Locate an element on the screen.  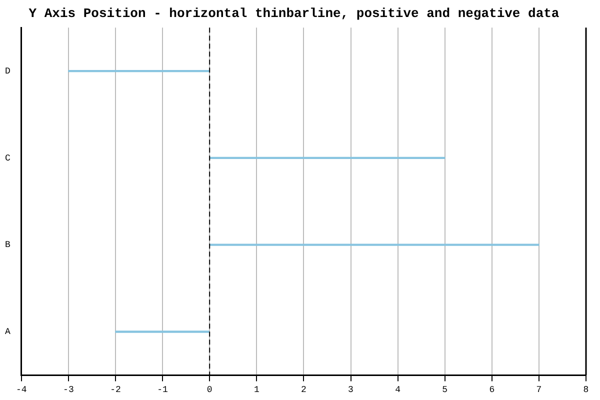
x-tick-label: 3 is located at coordinates (351, 389).